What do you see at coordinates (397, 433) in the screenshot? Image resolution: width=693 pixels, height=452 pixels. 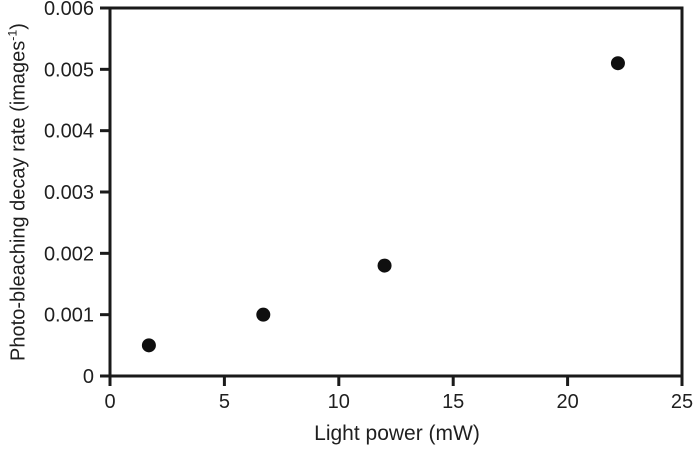 I see `x-axis-title: Light power (mW)` at bounding box center [397, 433].